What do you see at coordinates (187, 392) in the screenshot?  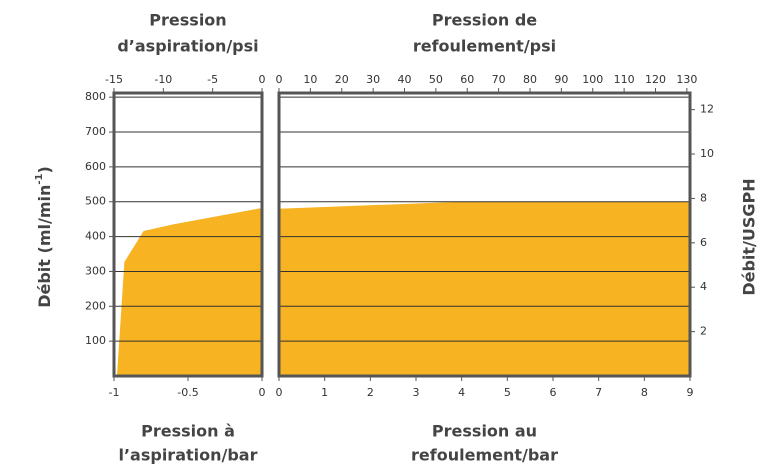 I see `x-tick-label: -0.5` at bounding box center [187, 392].